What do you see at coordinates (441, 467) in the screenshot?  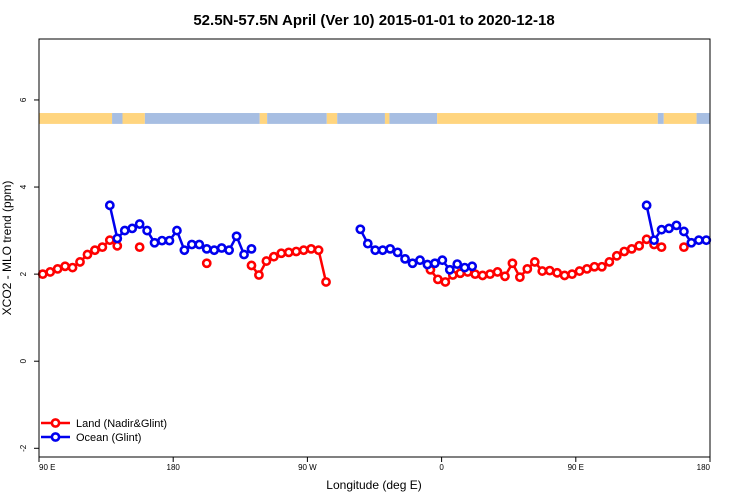 I see `x-tick-label: 0` at bounding box center [441, 467].